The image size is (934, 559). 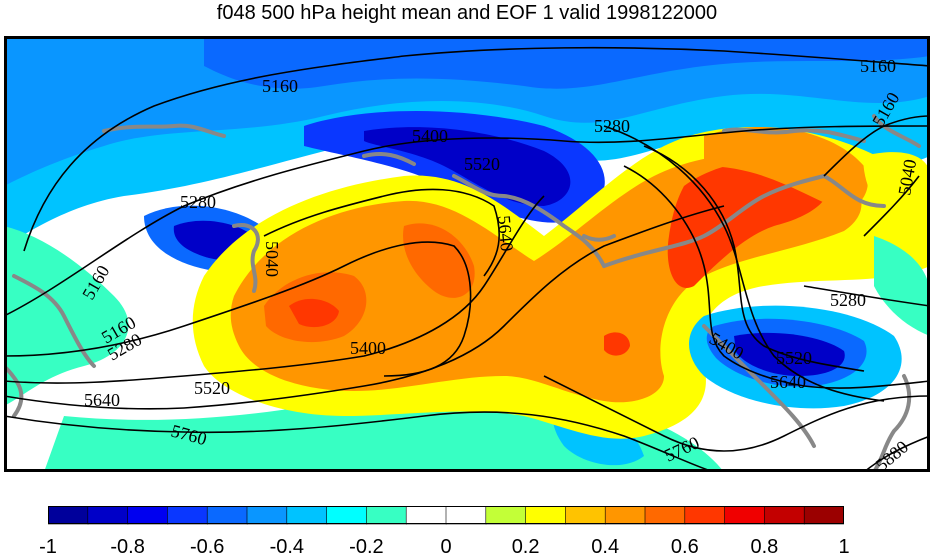 I want to click on colorbar-tick-label: 0.8, so click(x=764, y=547).